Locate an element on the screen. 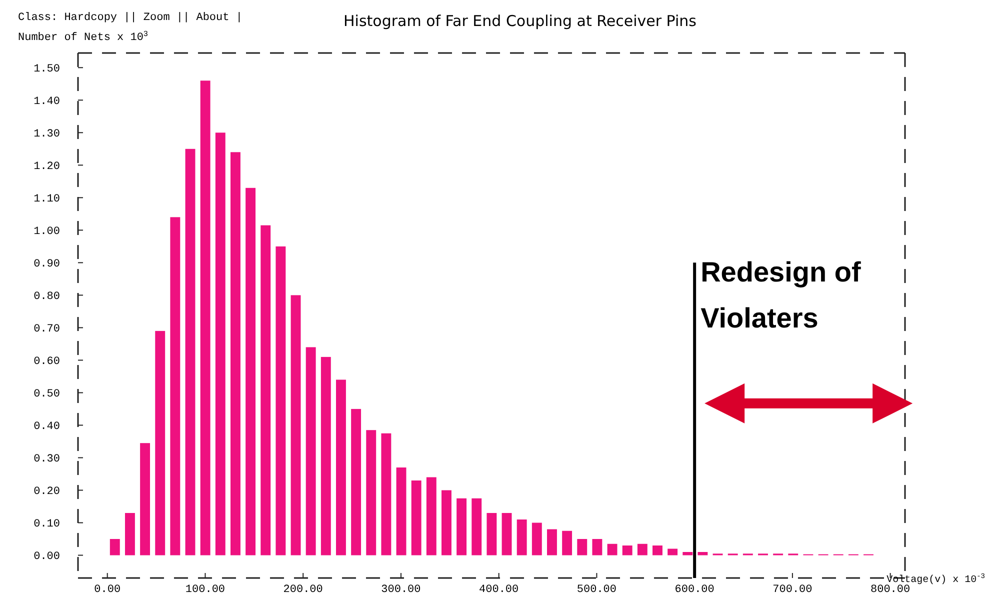 The width and height of the screenshot is (994, 598). y-tick-label: 1.50 is located at coordinates (47, 69).